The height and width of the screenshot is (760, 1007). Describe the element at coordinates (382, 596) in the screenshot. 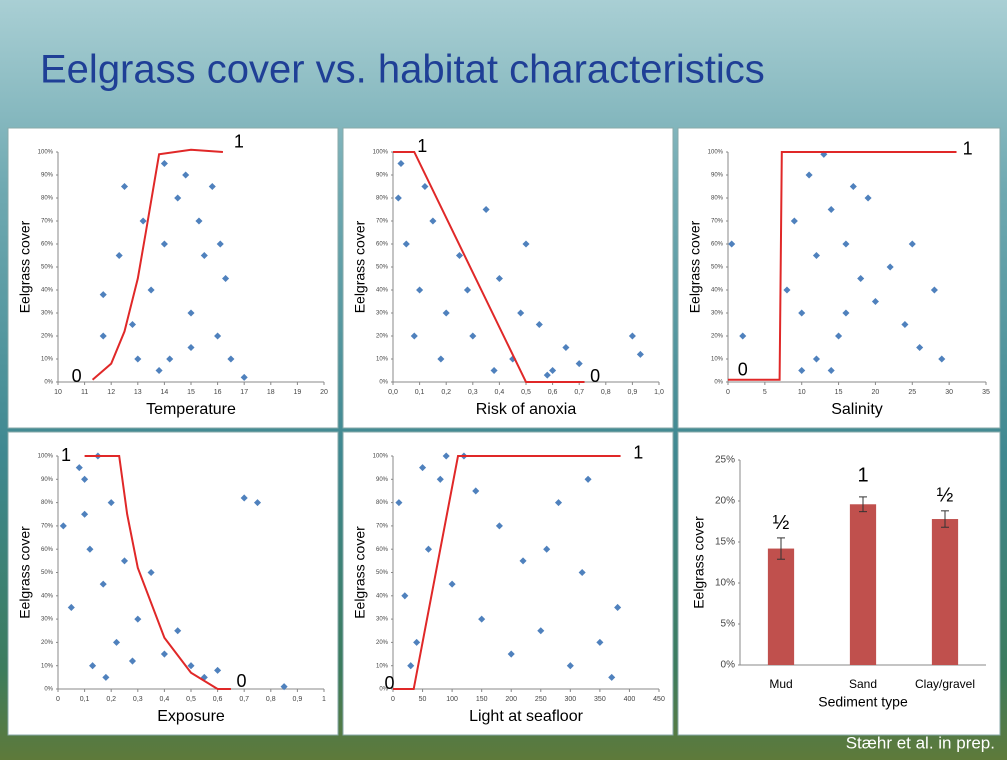

I see `y-tick-label: 40%` at that location.